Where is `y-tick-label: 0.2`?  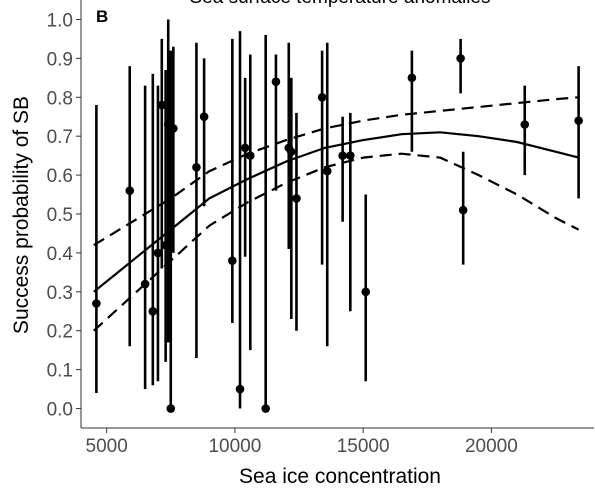
y-tick-label: 0.2 is located at coordinates (60, 332).